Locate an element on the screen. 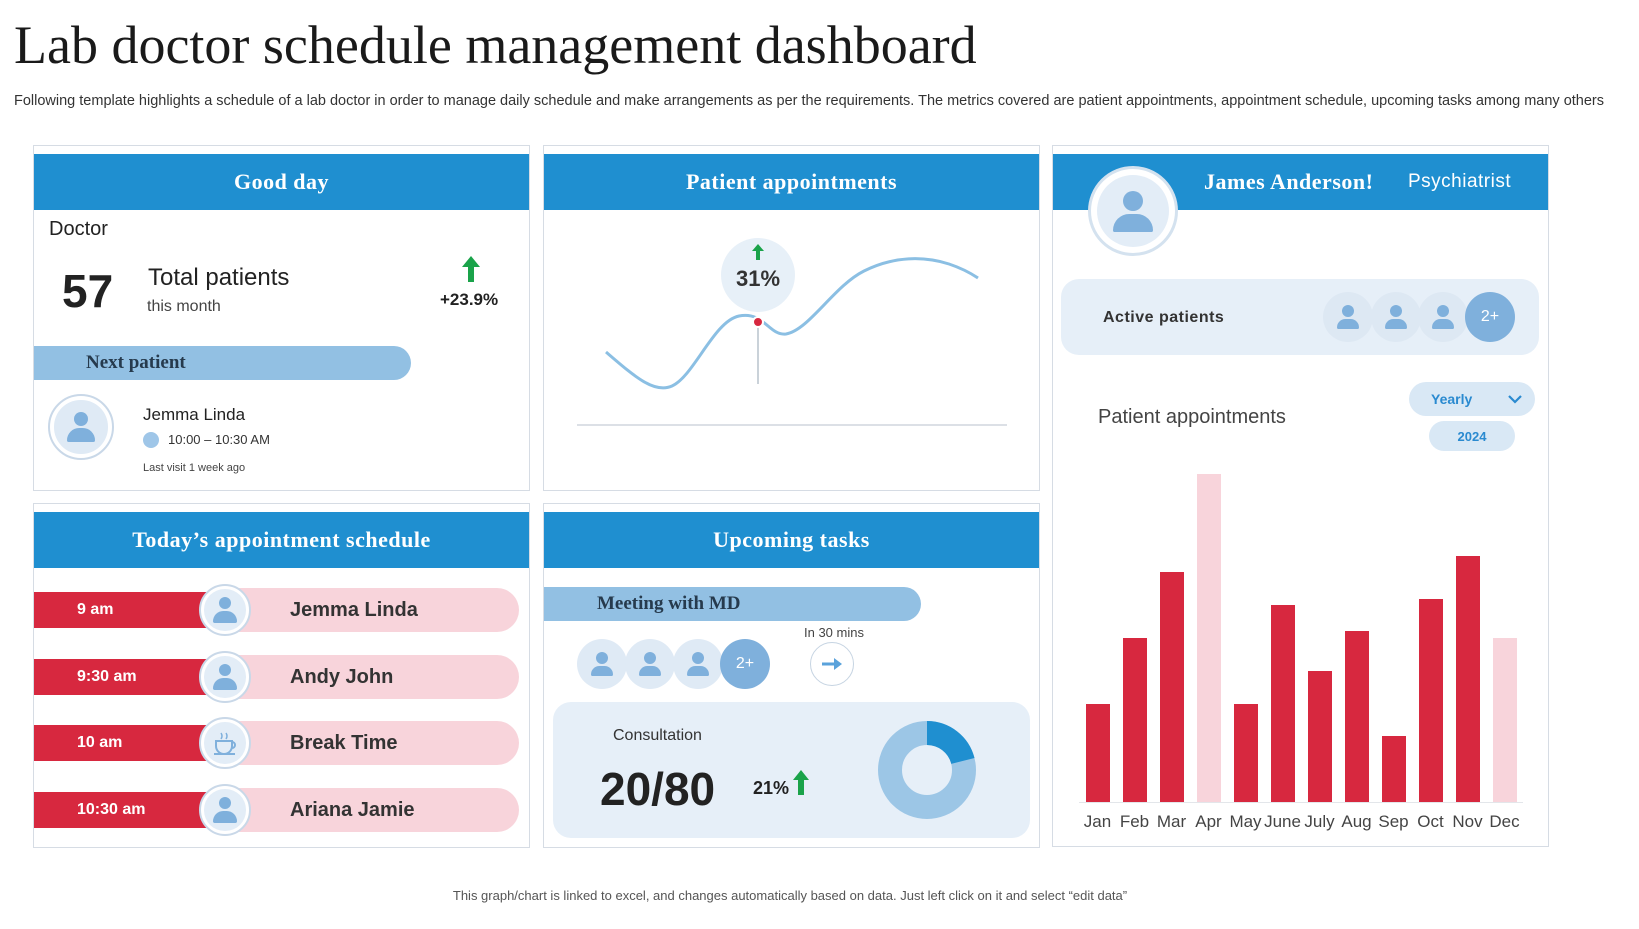  consultation-donut is located at coordinates (927, 770).